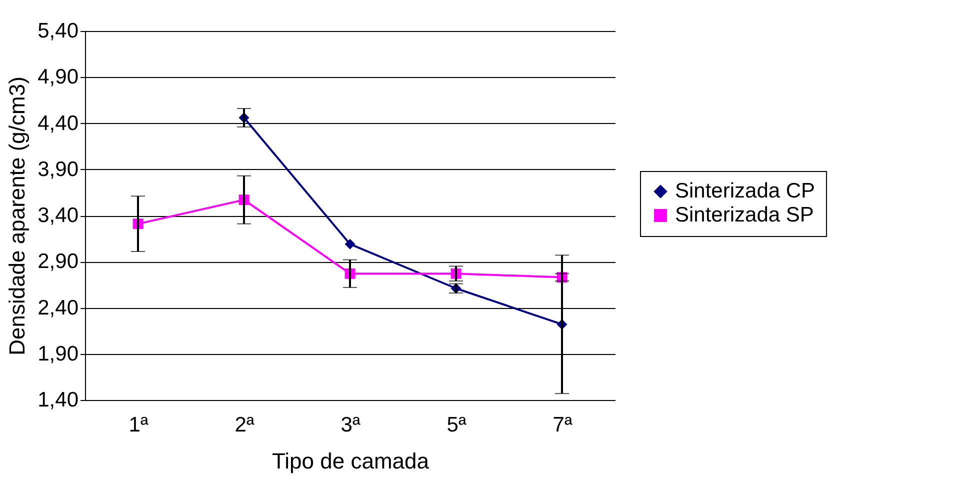 This screenshot has height=503, width=961. Describe the element at coordinates (562, 425) in the screenshot. I see `x-tick-label: 7ª` at that location.